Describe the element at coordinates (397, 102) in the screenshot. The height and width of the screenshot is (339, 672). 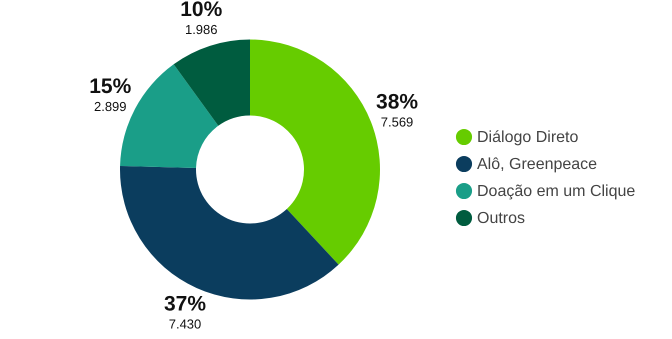
I see `text: 38%` at that location.